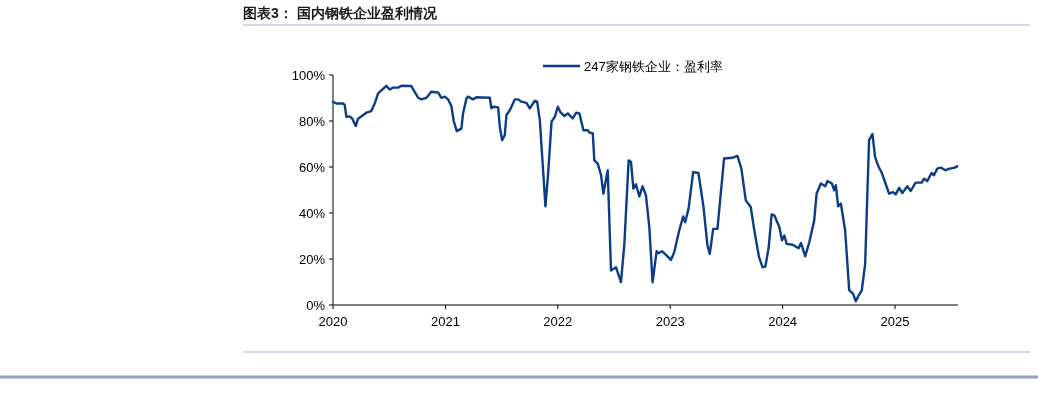 The width and height of the screenshot is (1038, 394). Describe the element at coordinates (312, 213) in the screenshot. I see `y-tick-label: 40%` at that location.